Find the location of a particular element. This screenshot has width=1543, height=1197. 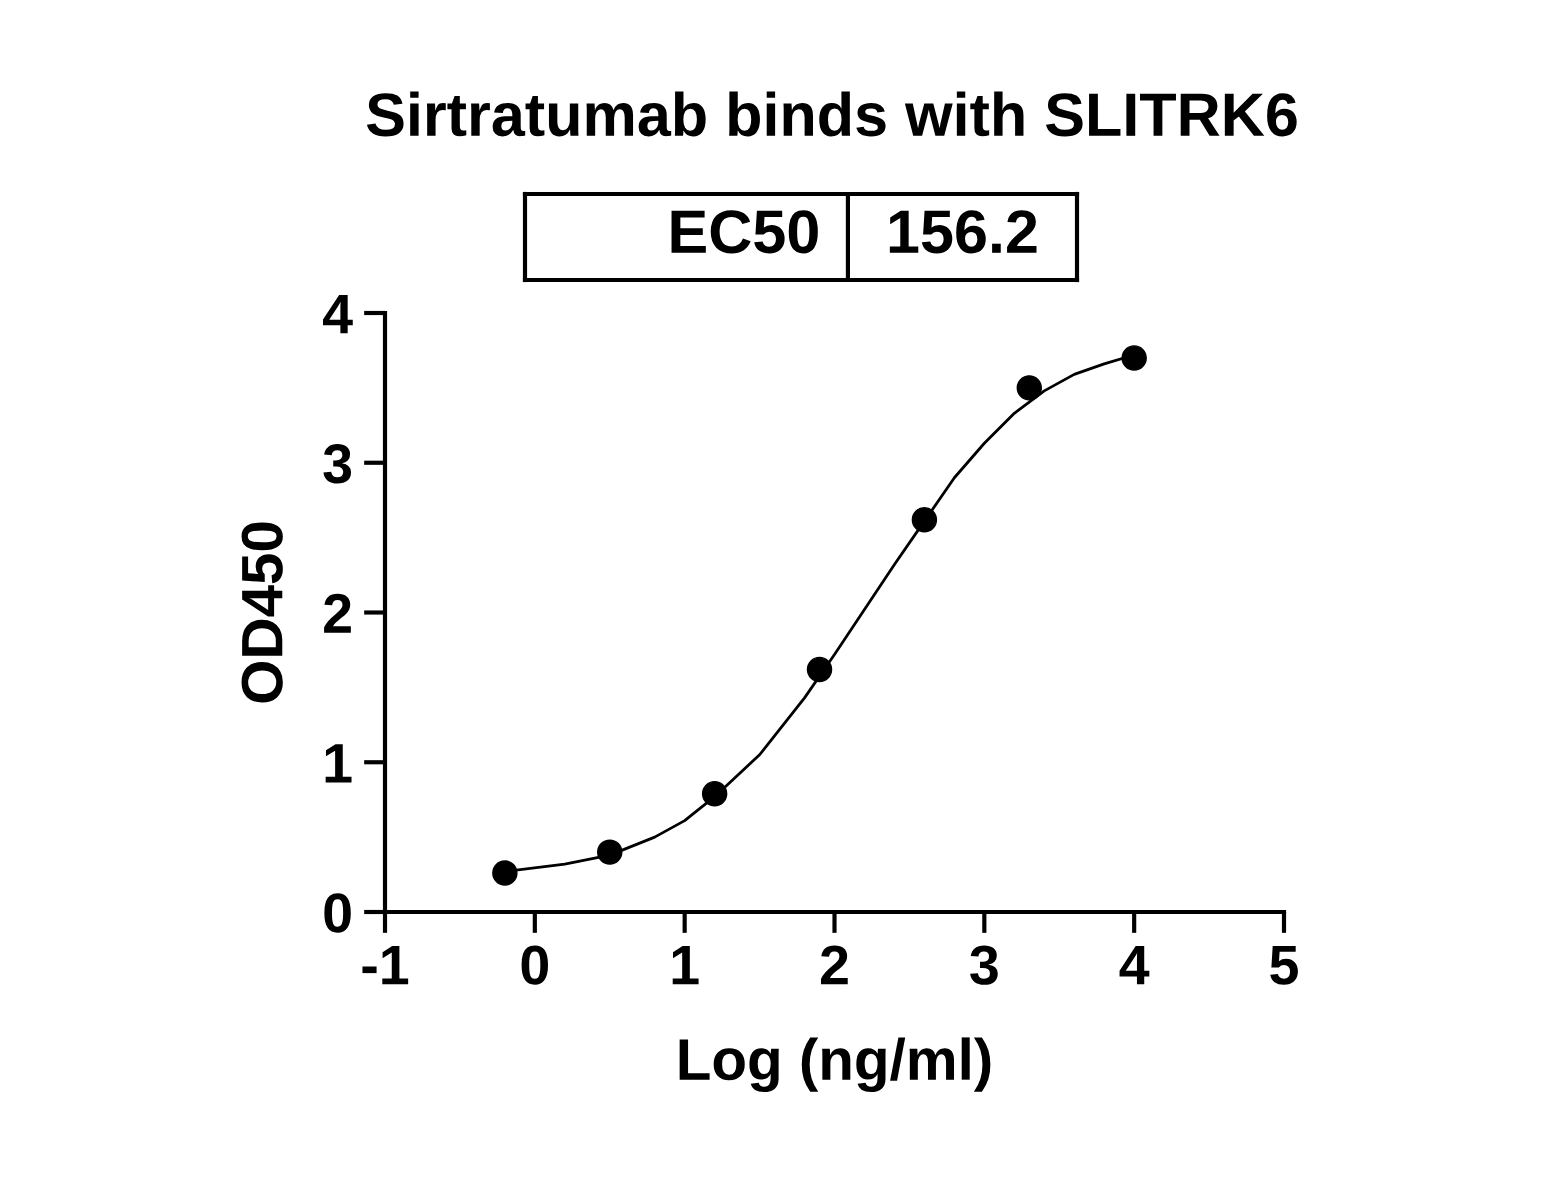

x-tick-label: 4 is located at coordinates (1134, 965).